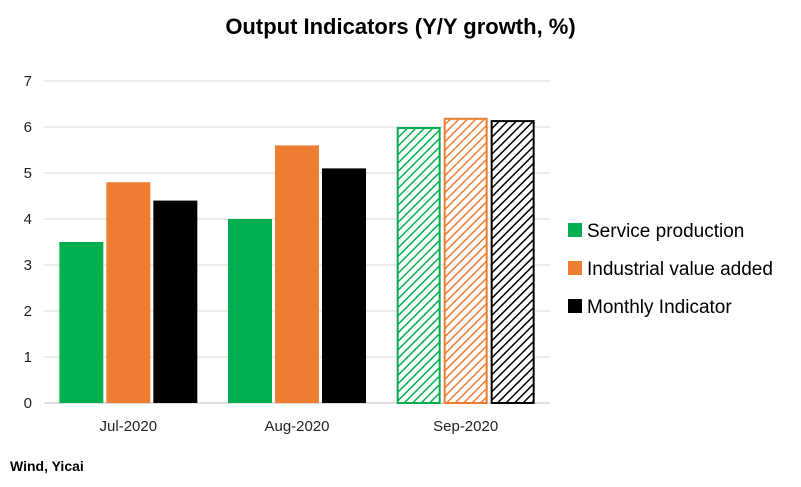 The width and height of the screenshot is (801, 487). I want to click on legend-label: Monthly Indicator, so click(659, 307).